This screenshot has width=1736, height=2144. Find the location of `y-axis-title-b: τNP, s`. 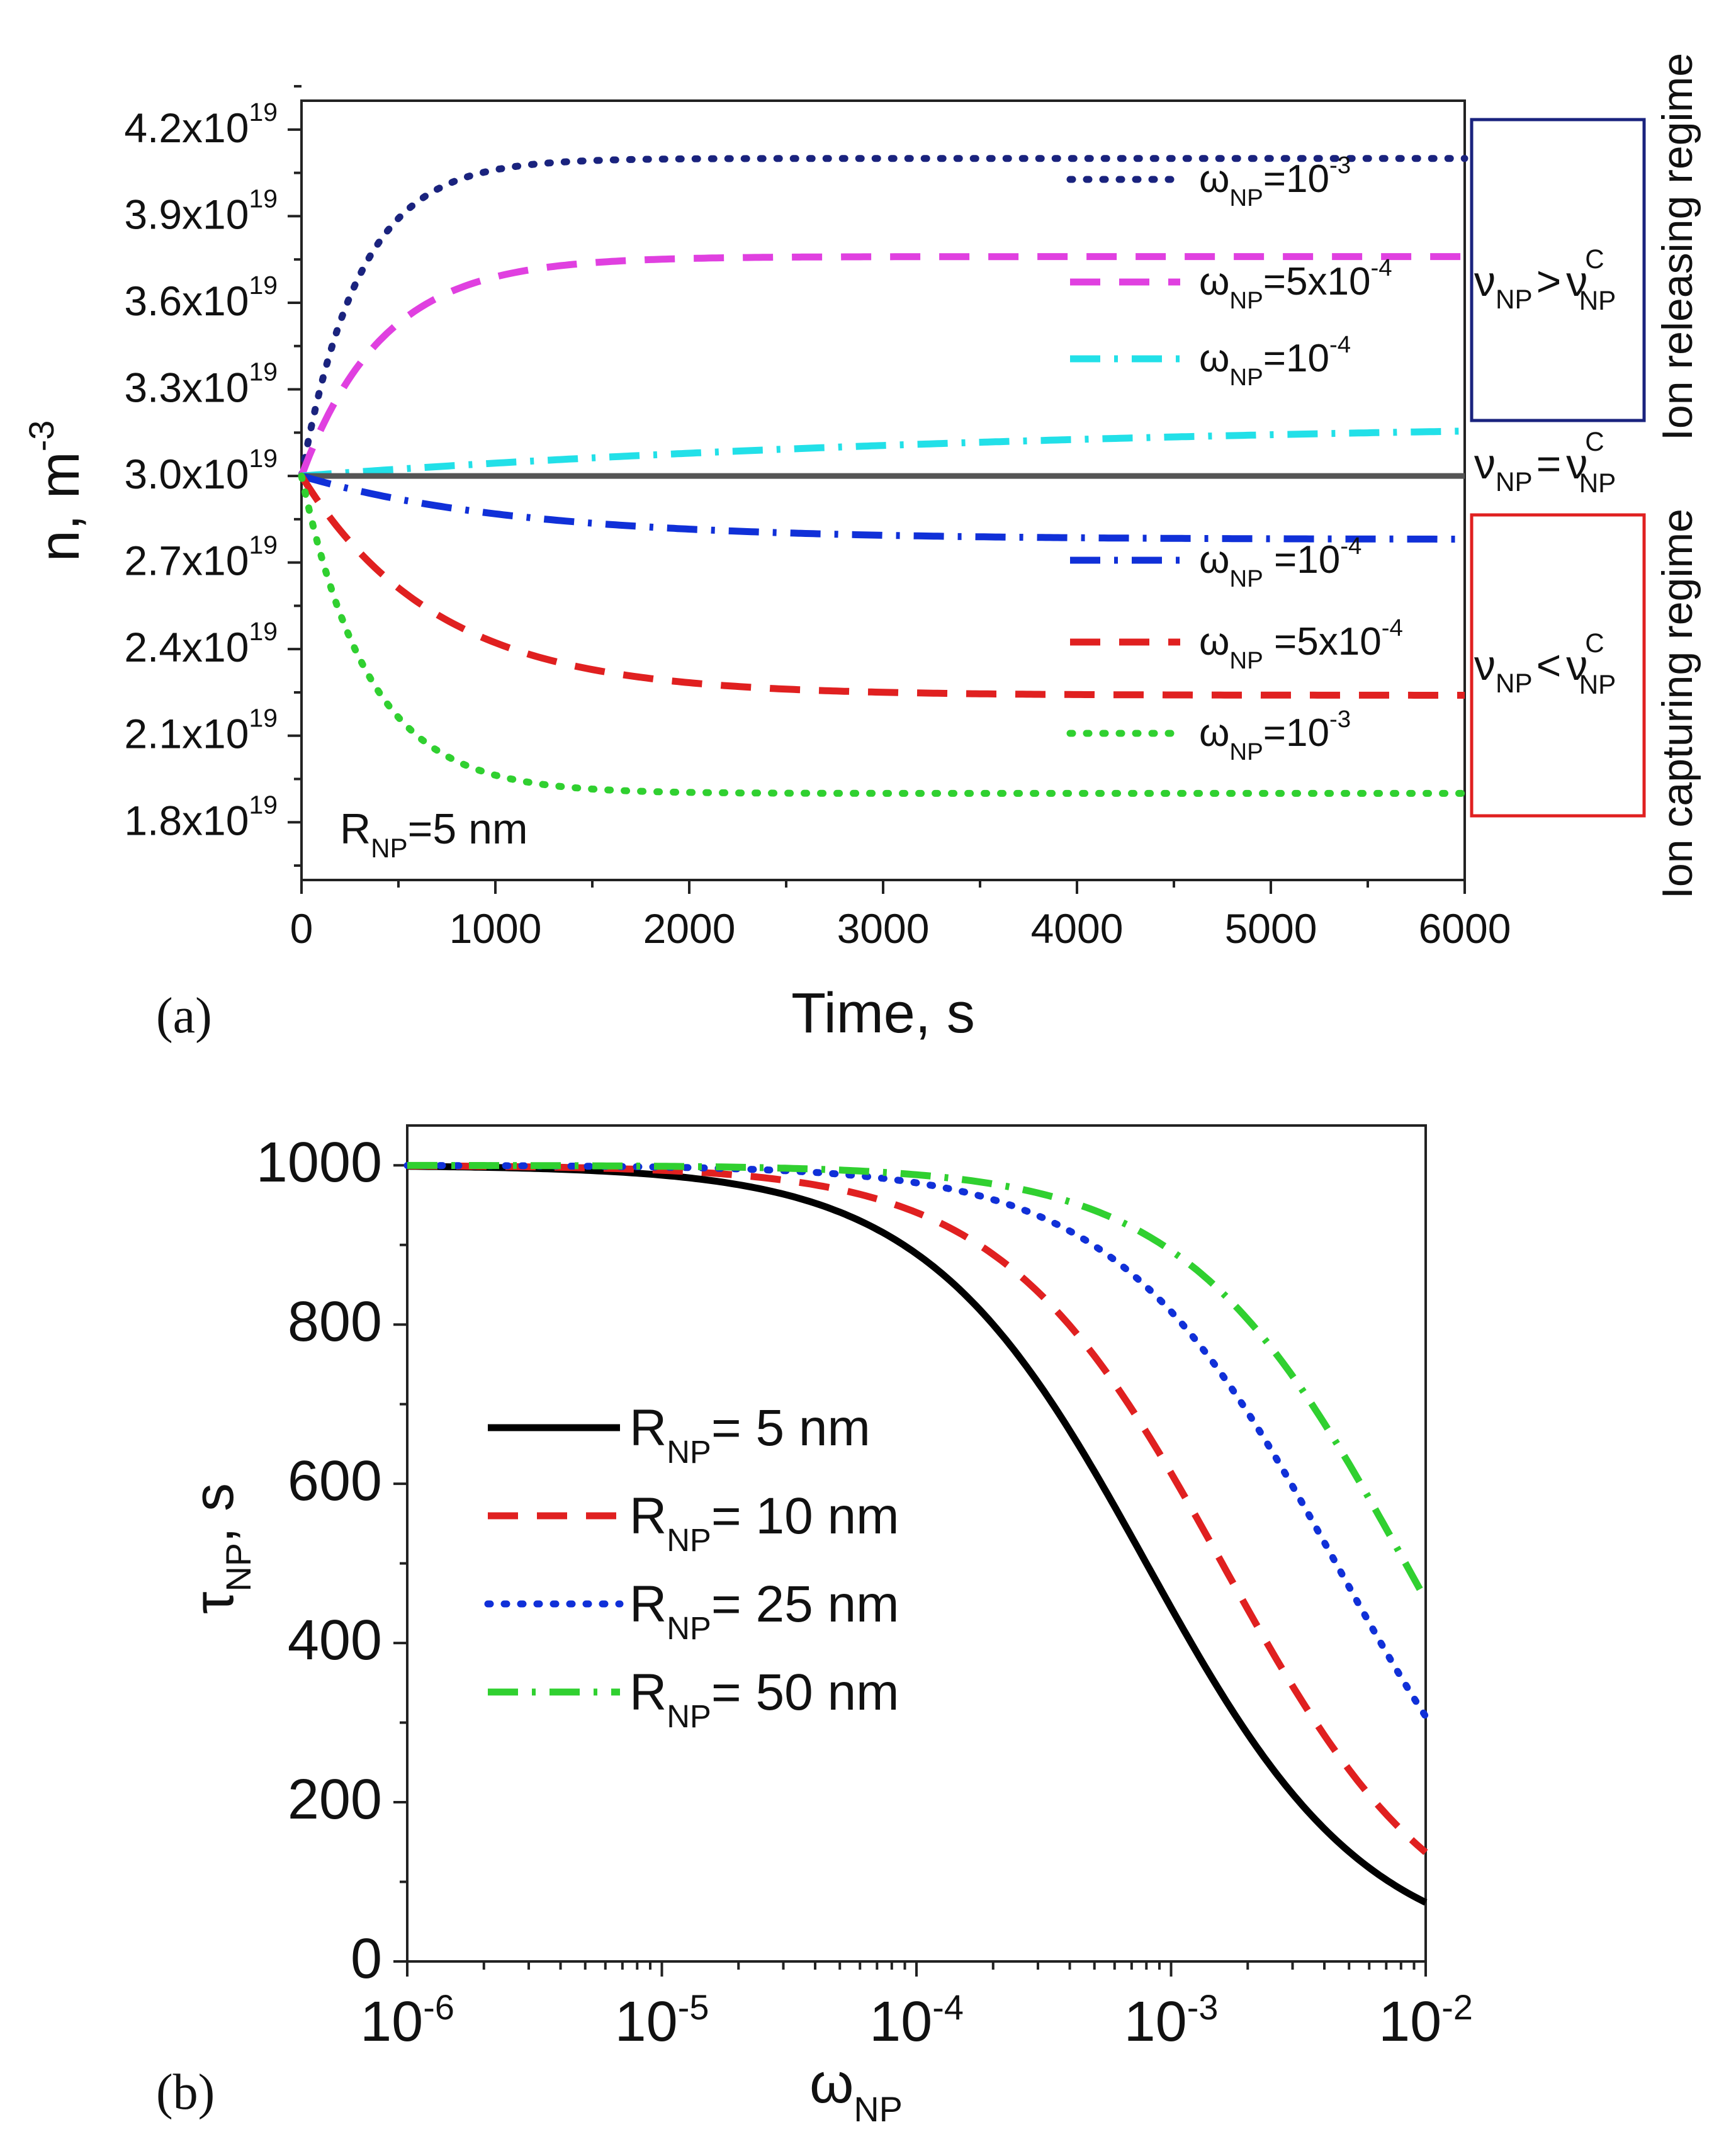

y-axis-title-b: τNP, s is located at coordinates (220, 1548).